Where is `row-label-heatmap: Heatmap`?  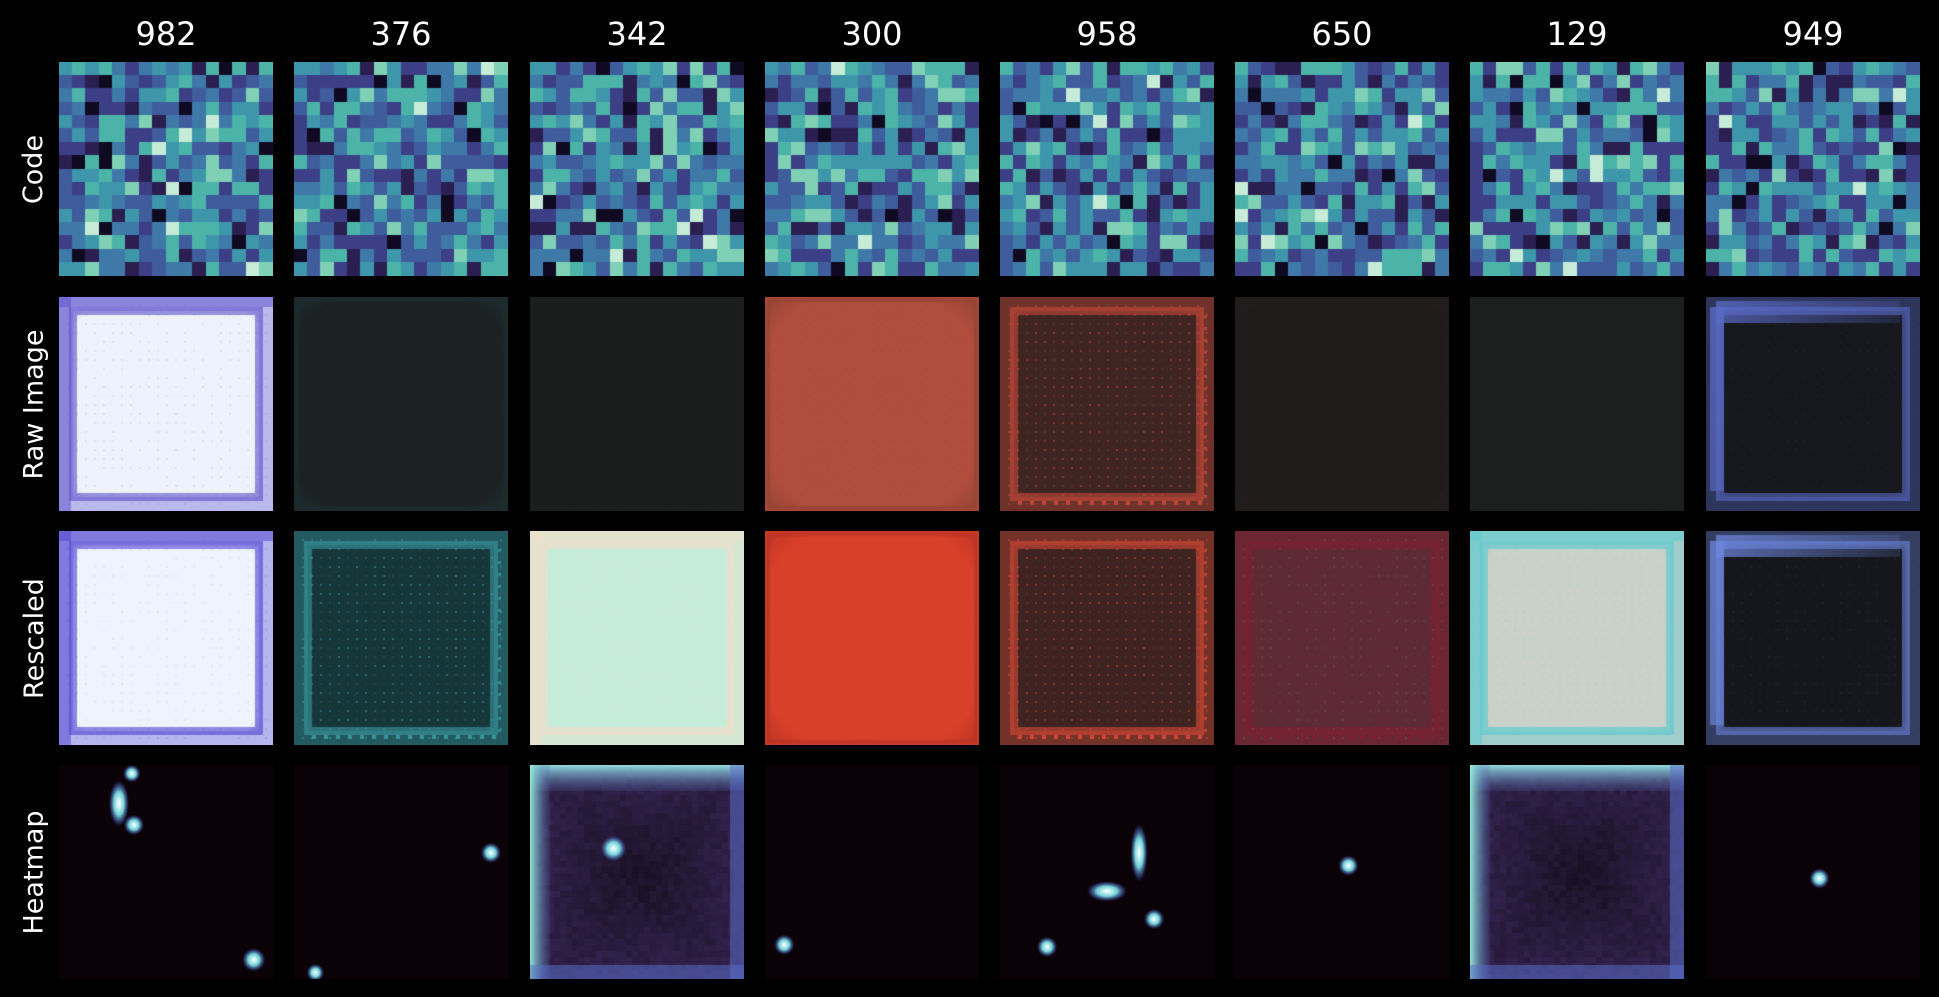
row-label-heatmap: Heatmap is located at coordinates (34, 872).